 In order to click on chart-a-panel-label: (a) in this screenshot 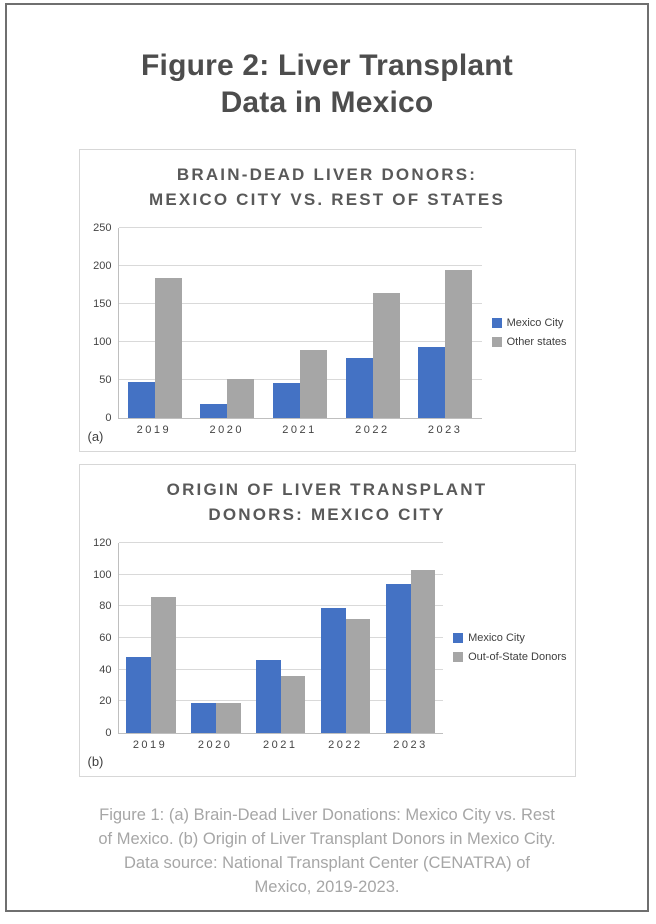, I will do `click(95, 436)`.